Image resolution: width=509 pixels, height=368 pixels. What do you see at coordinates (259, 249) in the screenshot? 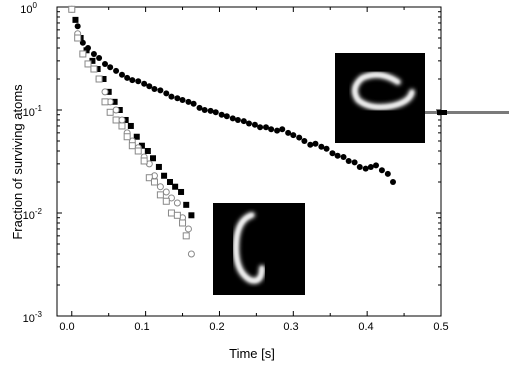
I see `tall-ring-image` at bounding box center [259, 249].